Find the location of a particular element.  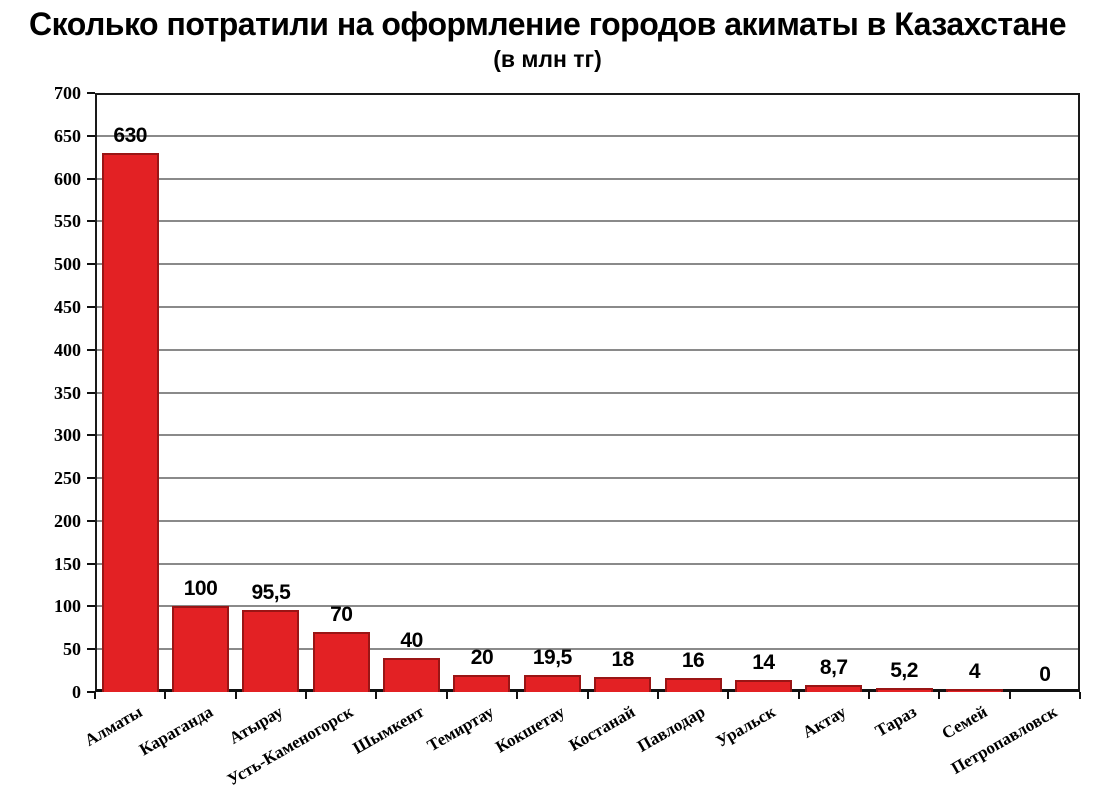

x-category-label: Тараз is located at coordinates (895, 721).